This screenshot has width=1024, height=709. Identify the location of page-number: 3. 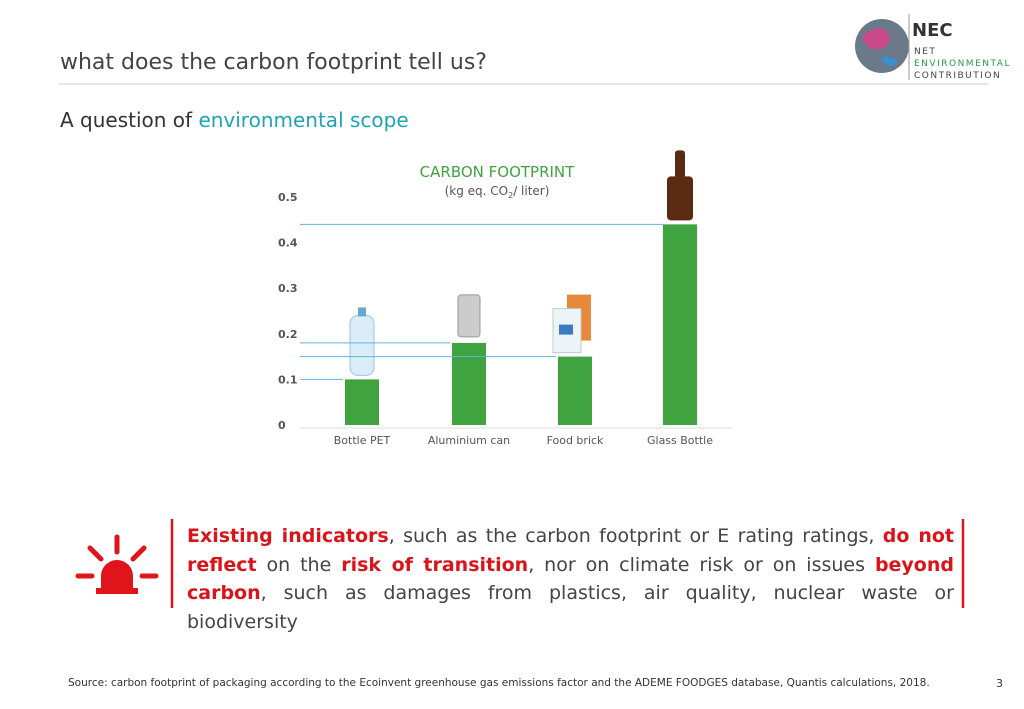
(999, 683).